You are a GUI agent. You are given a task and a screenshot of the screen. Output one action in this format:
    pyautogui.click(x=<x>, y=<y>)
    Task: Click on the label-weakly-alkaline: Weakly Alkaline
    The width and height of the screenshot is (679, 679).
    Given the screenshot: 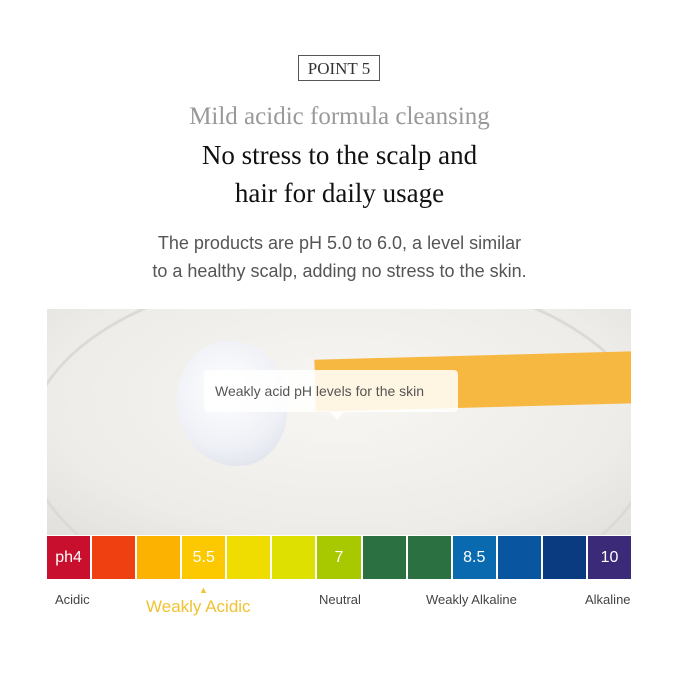 What is the action you would take?
    pyautogui.click(x=471, y=599)
    